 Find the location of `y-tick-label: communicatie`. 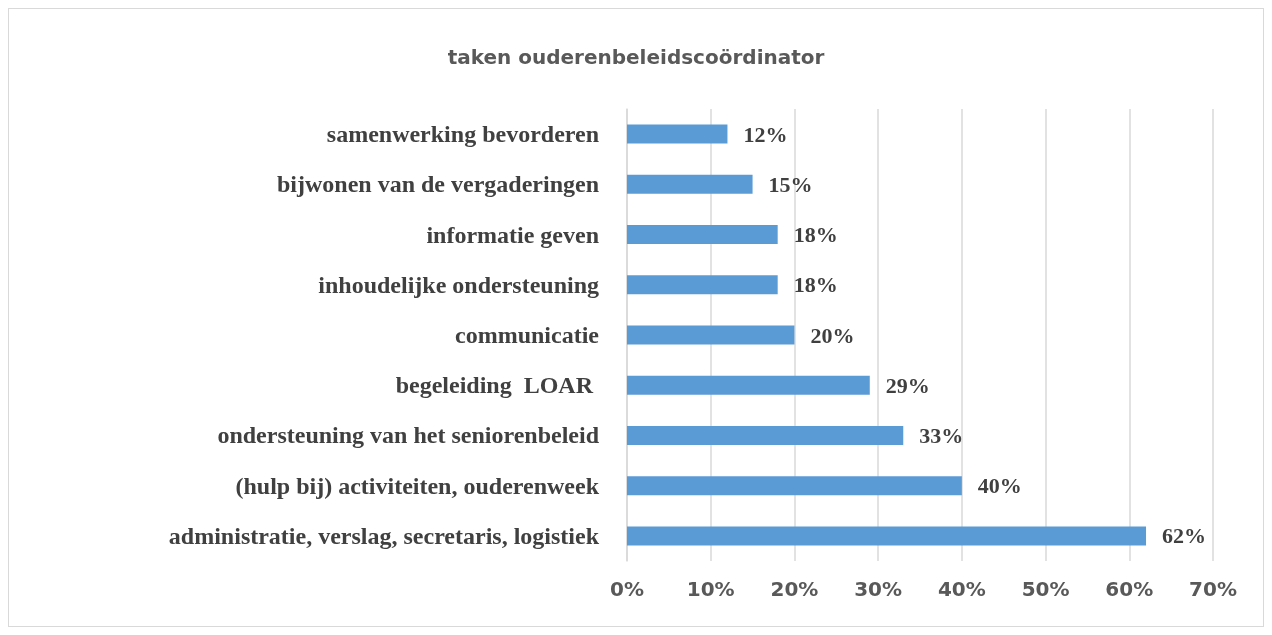

y-tick-label: communicatie is located at coordinates (527, 335).